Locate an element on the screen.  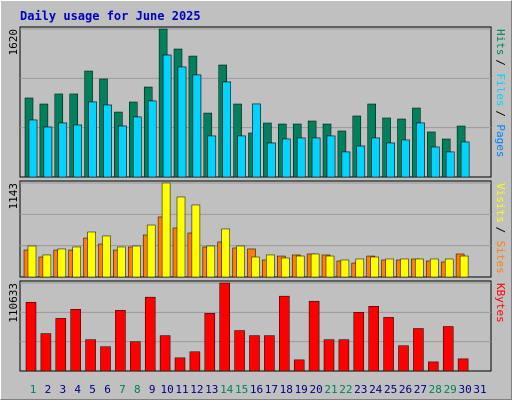
x-tick-label: 22 is located at coordinates (345, 389).